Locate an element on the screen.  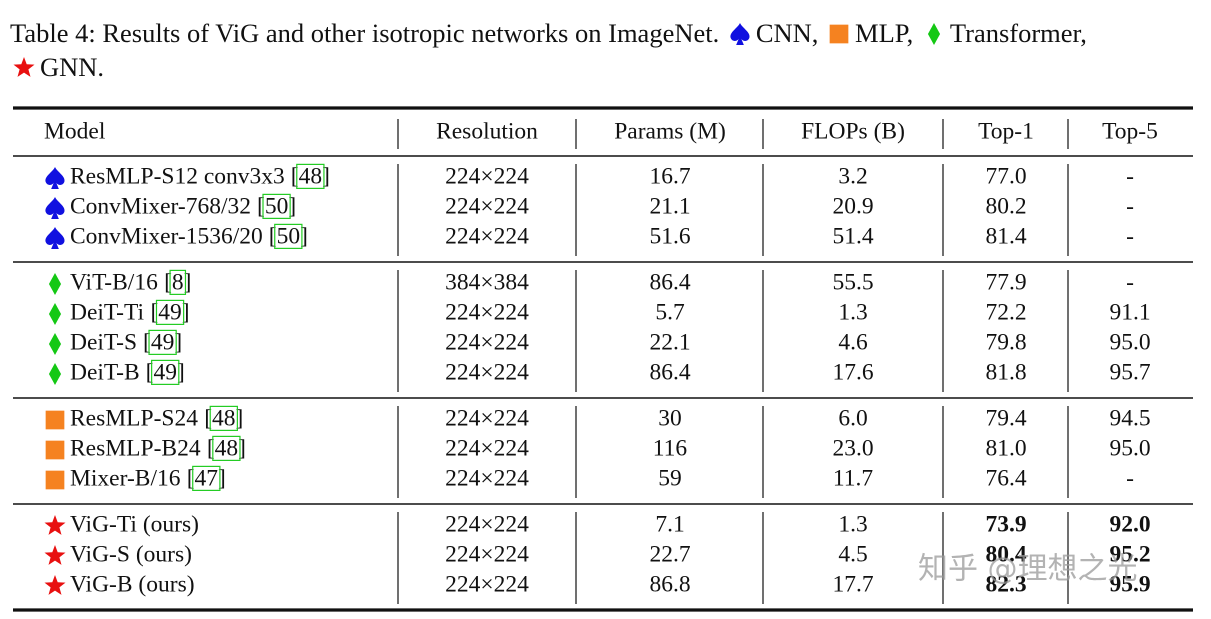
cell: 81.0 is located at coordinates (1005, 448).